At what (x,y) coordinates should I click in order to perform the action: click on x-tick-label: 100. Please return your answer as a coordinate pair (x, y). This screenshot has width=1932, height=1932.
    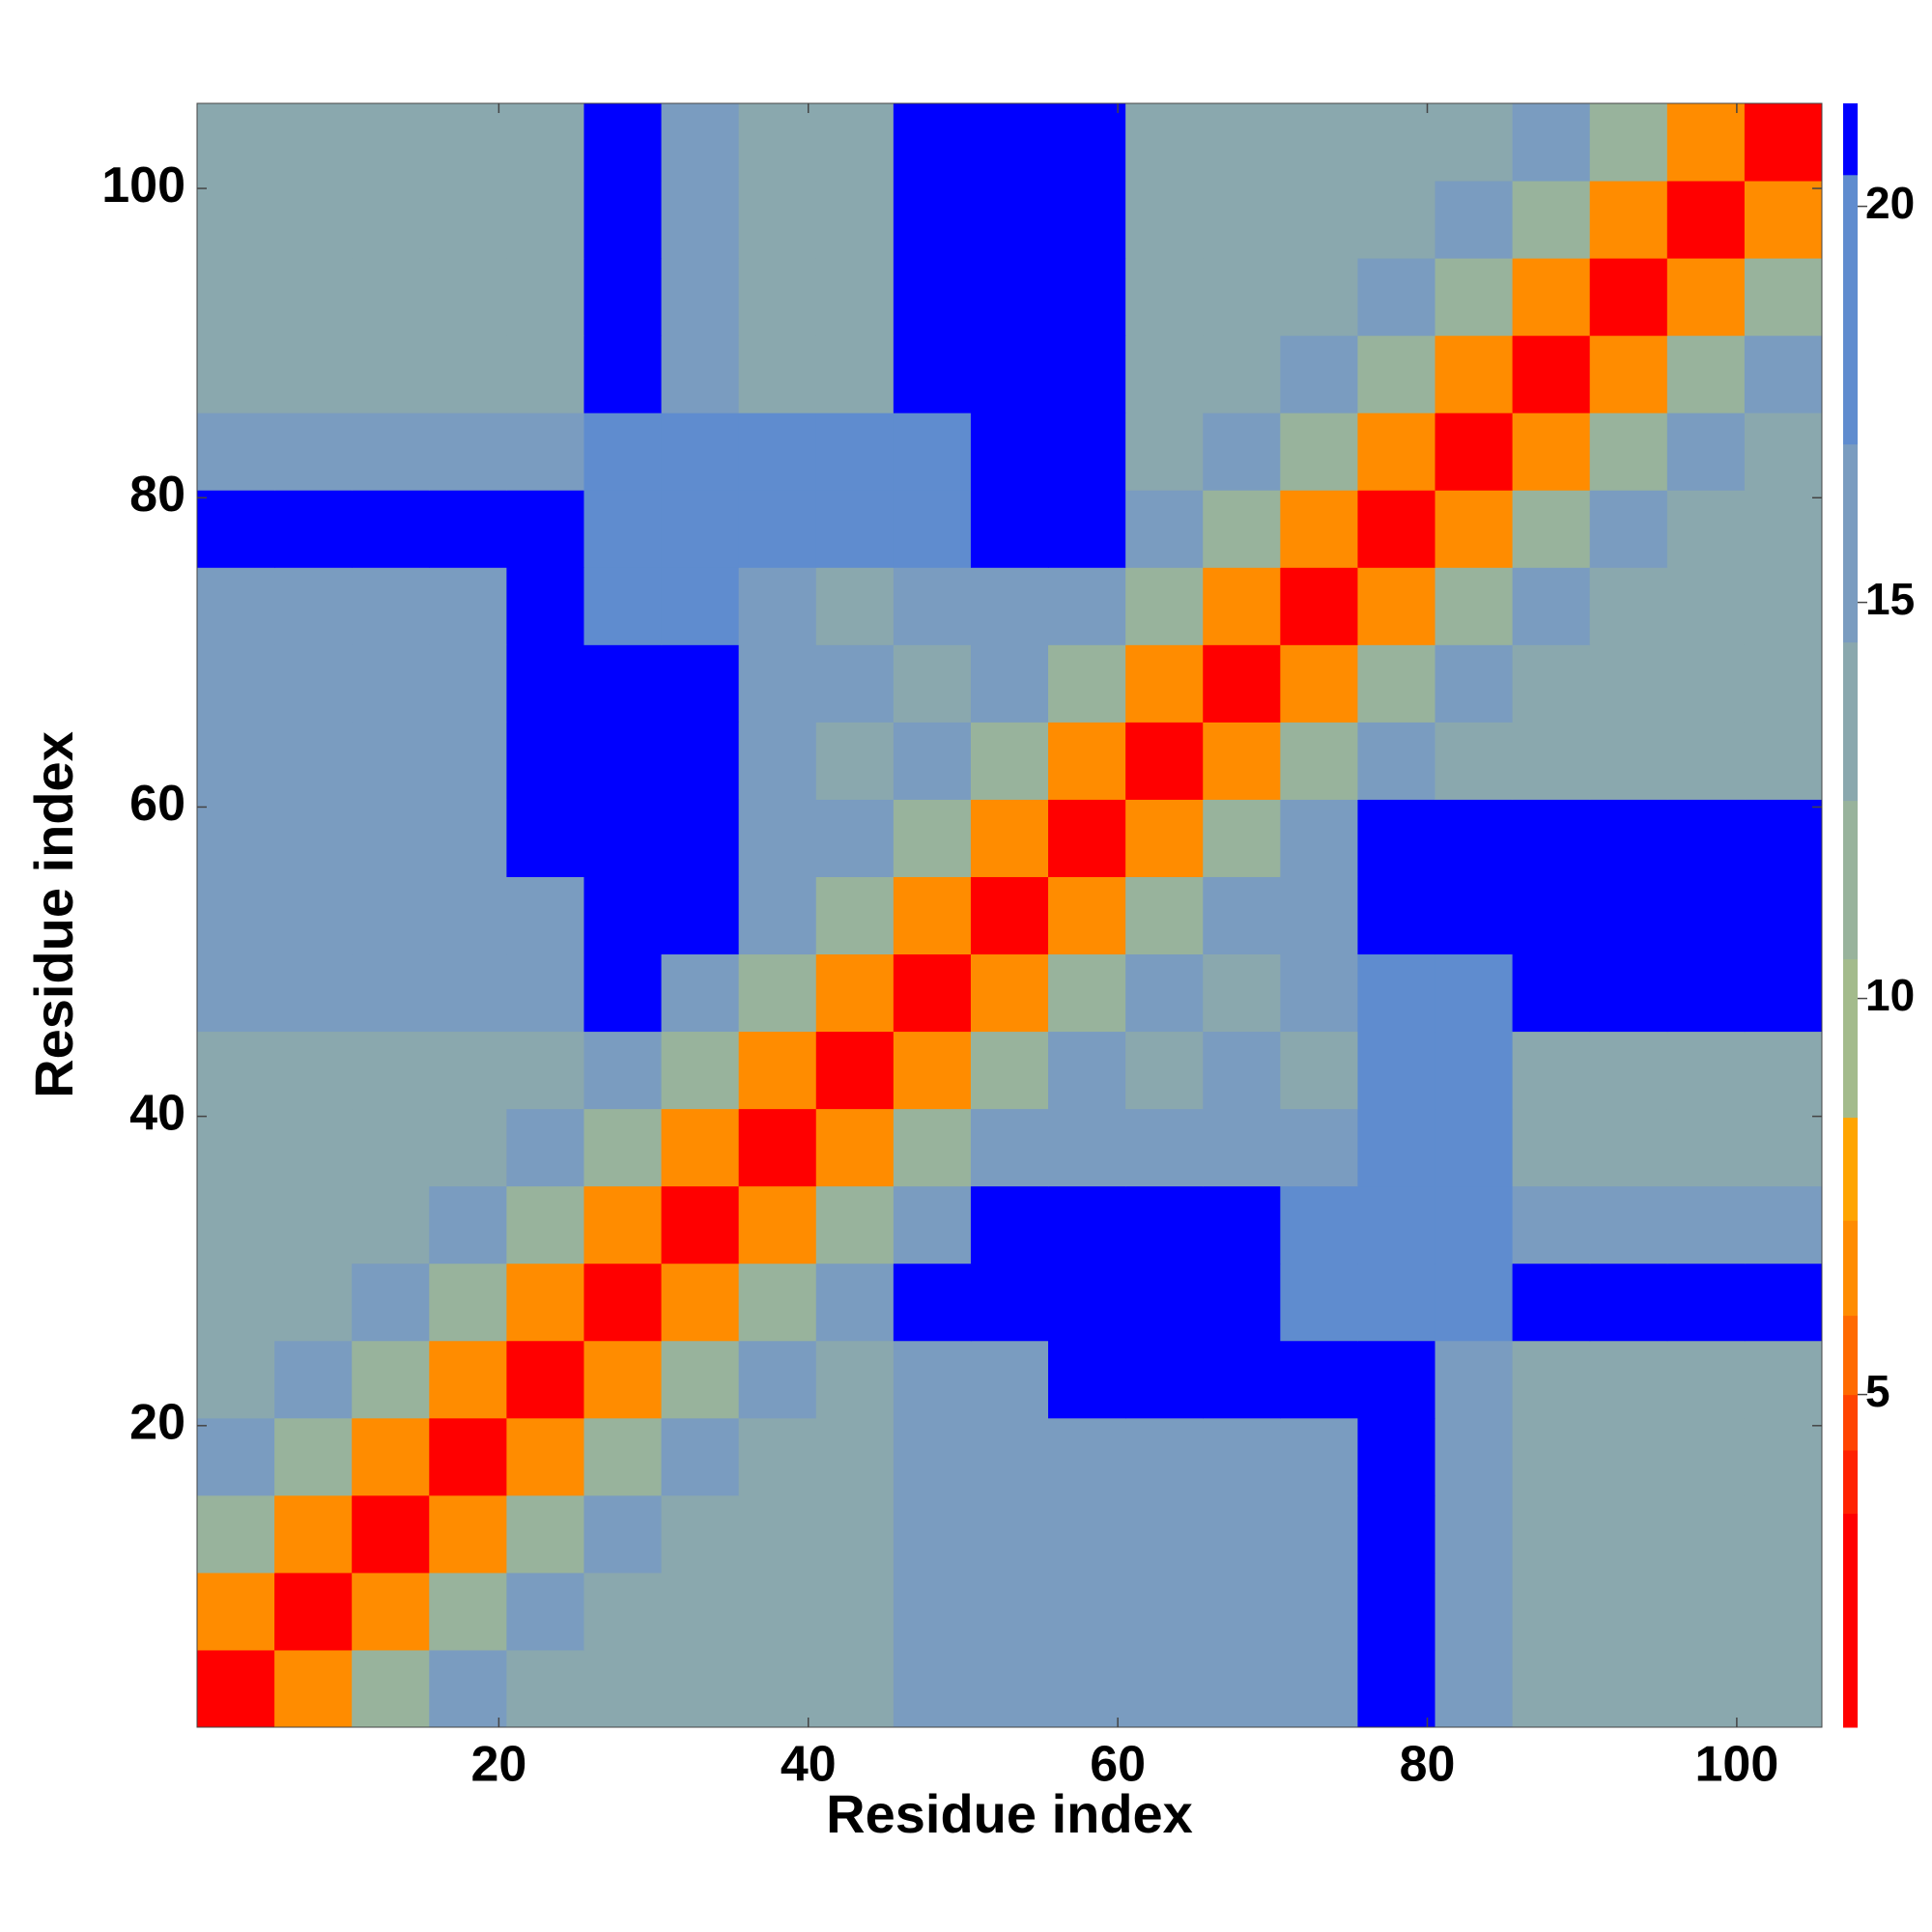
    Looking at the image, I should click on (1737, 1765).